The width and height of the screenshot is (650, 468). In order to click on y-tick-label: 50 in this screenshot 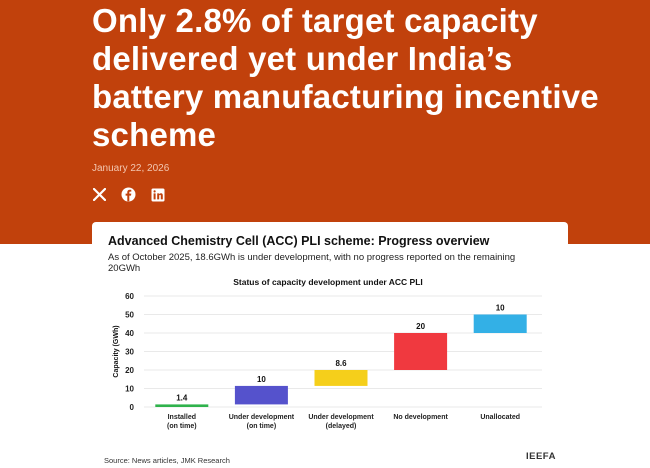, I will do `click(129, 315)`.